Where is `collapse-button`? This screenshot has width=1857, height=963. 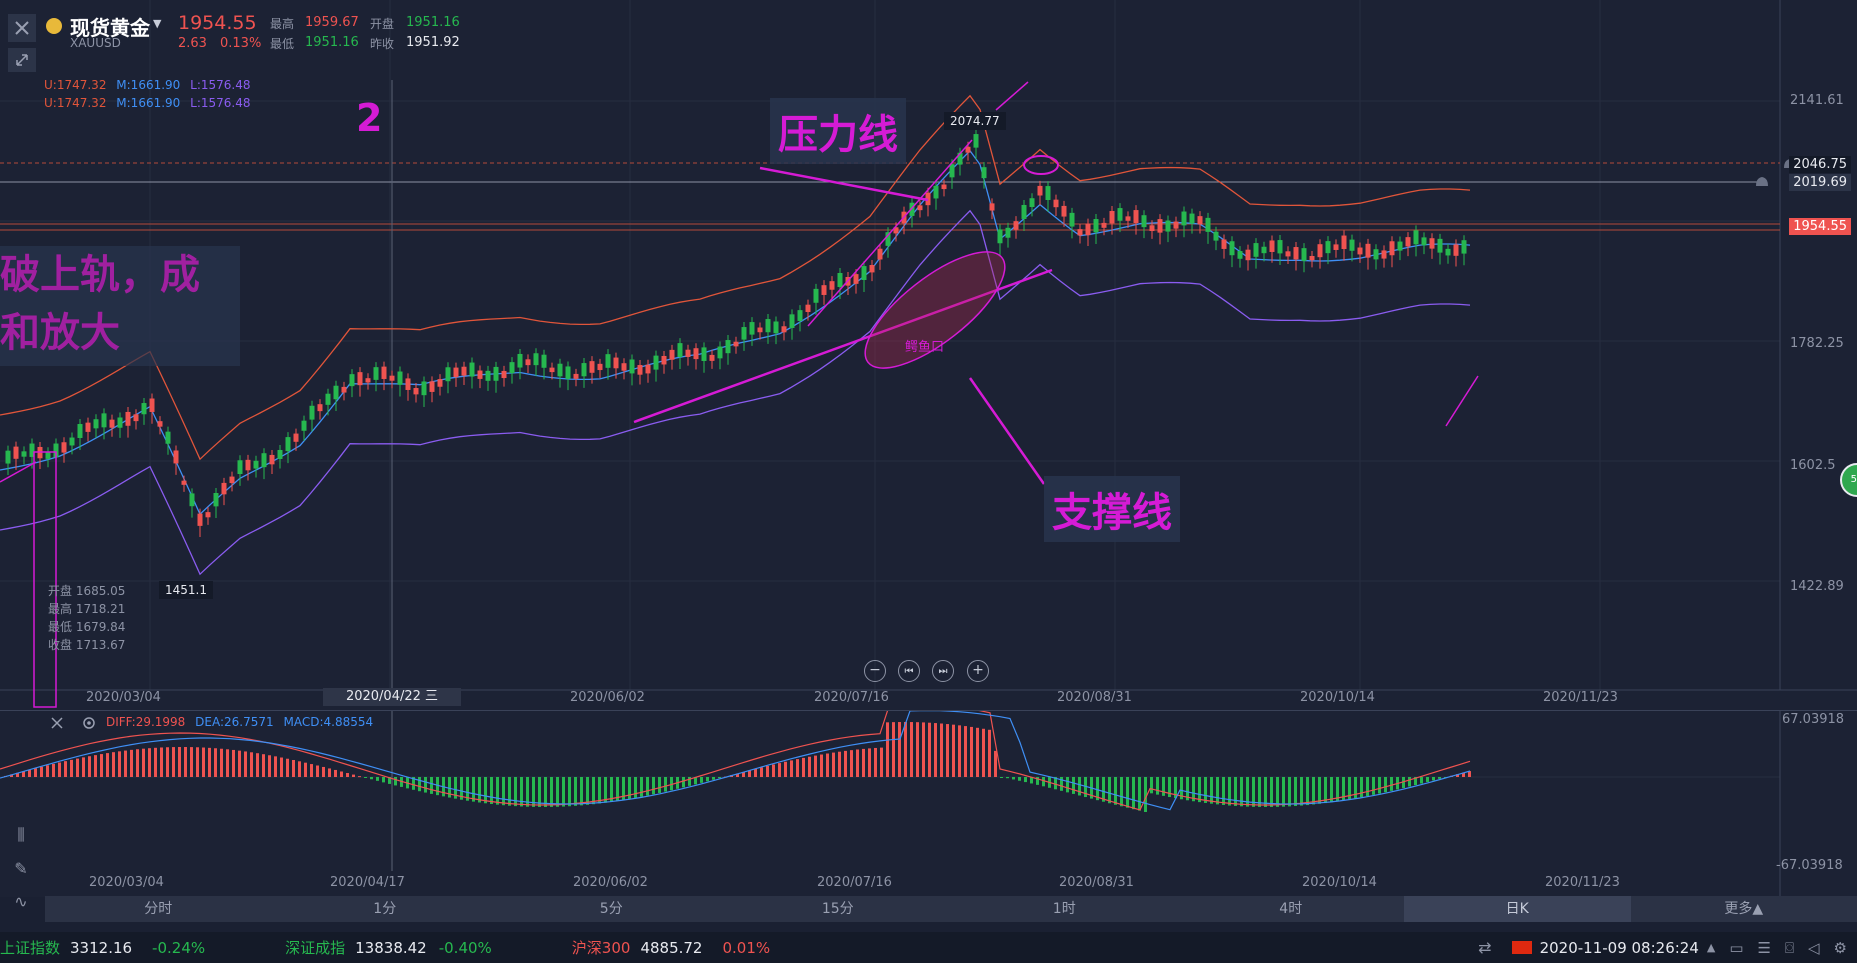 collapse-button is located at coordinates (22, 60).